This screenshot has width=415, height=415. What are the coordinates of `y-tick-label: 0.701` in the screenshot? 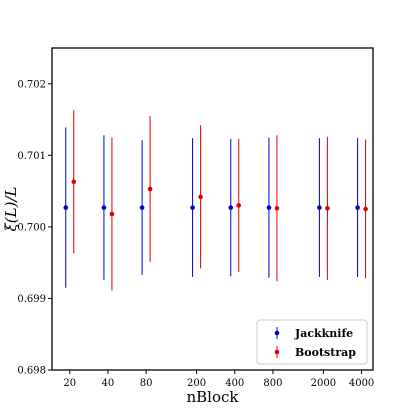 It's located at (31, 156).